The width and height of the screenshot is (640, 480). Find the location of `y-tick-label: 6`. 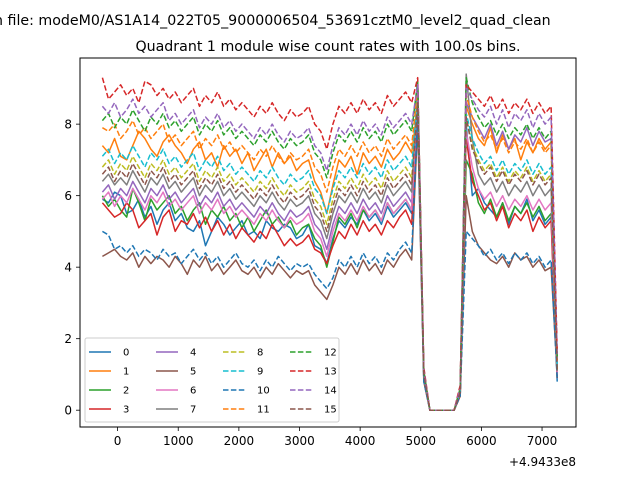

y-tick-label: 6 is located at coordinates (68, 196).